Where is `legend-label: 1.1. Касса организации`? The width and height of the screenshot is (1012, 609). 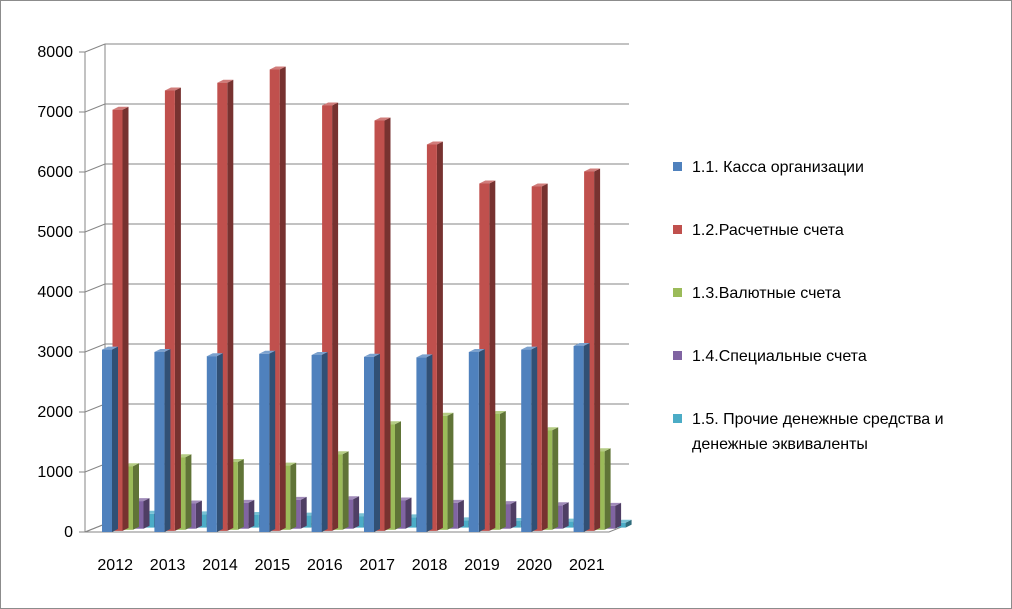
legend-label: 1.1. Касса организации is located at coordinates (778, 167).